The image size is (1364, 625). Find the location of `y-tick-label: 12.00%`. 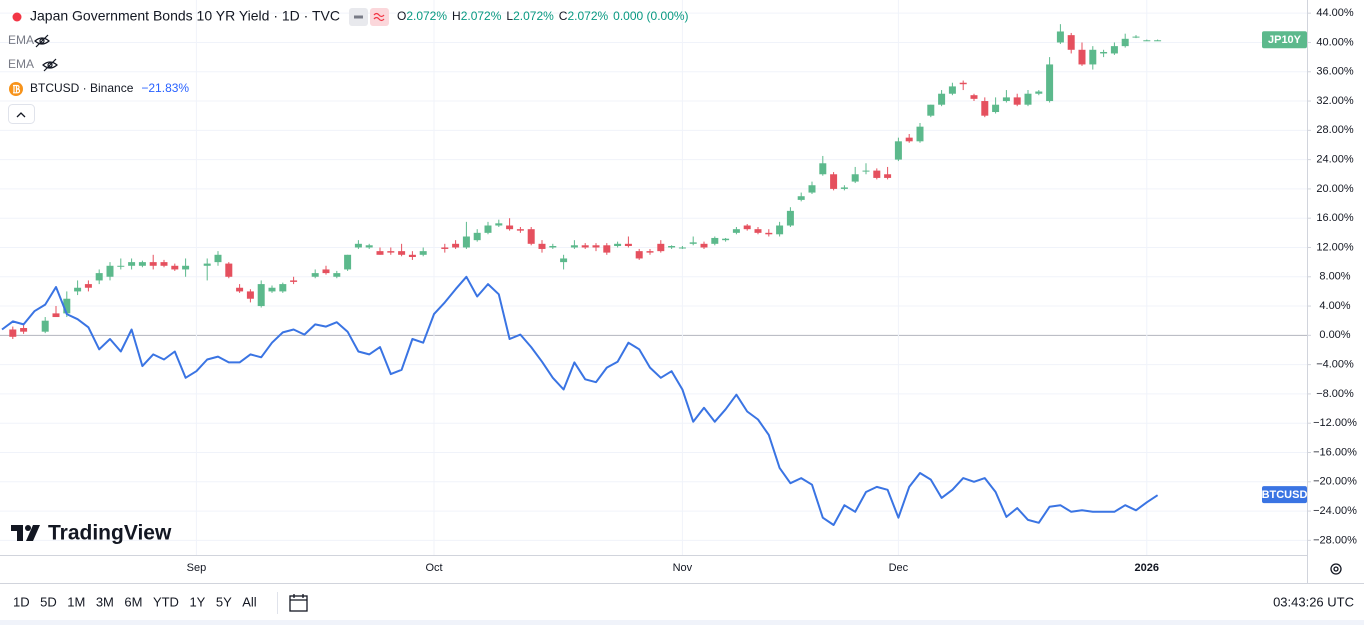

y-tick-label: 12.00% is located at coordinates (1335, 247).